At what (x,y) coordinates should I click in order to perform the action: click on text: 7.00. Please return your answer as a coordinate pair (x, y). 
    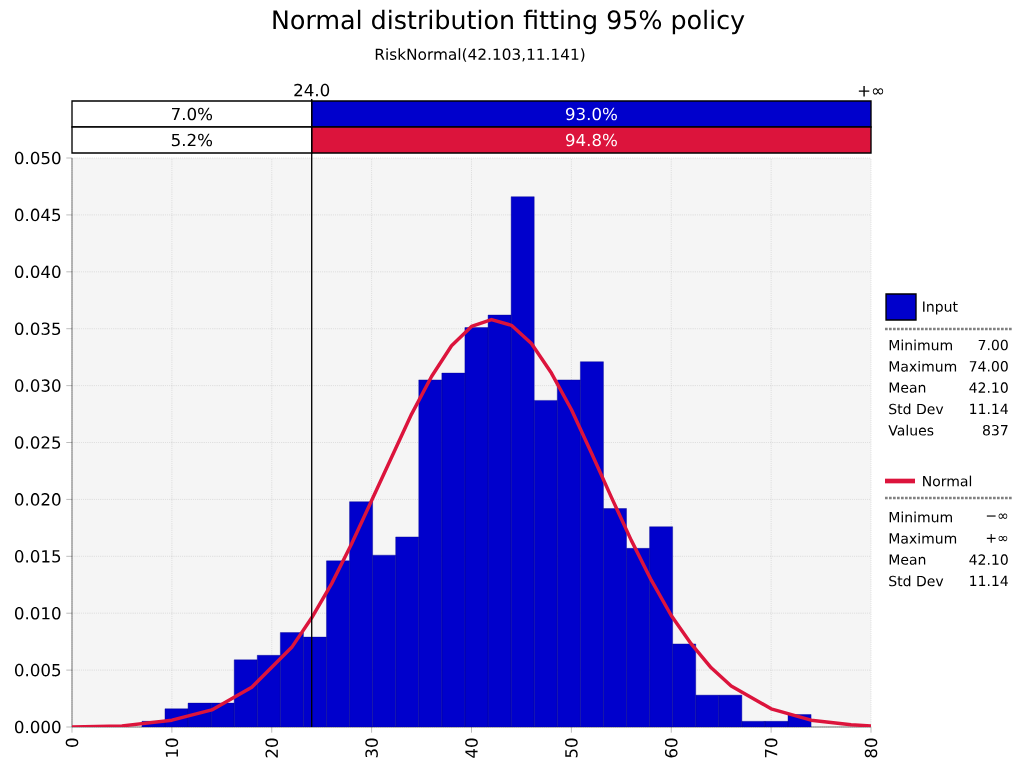
    Looking at the image, I should click on (993, 345).